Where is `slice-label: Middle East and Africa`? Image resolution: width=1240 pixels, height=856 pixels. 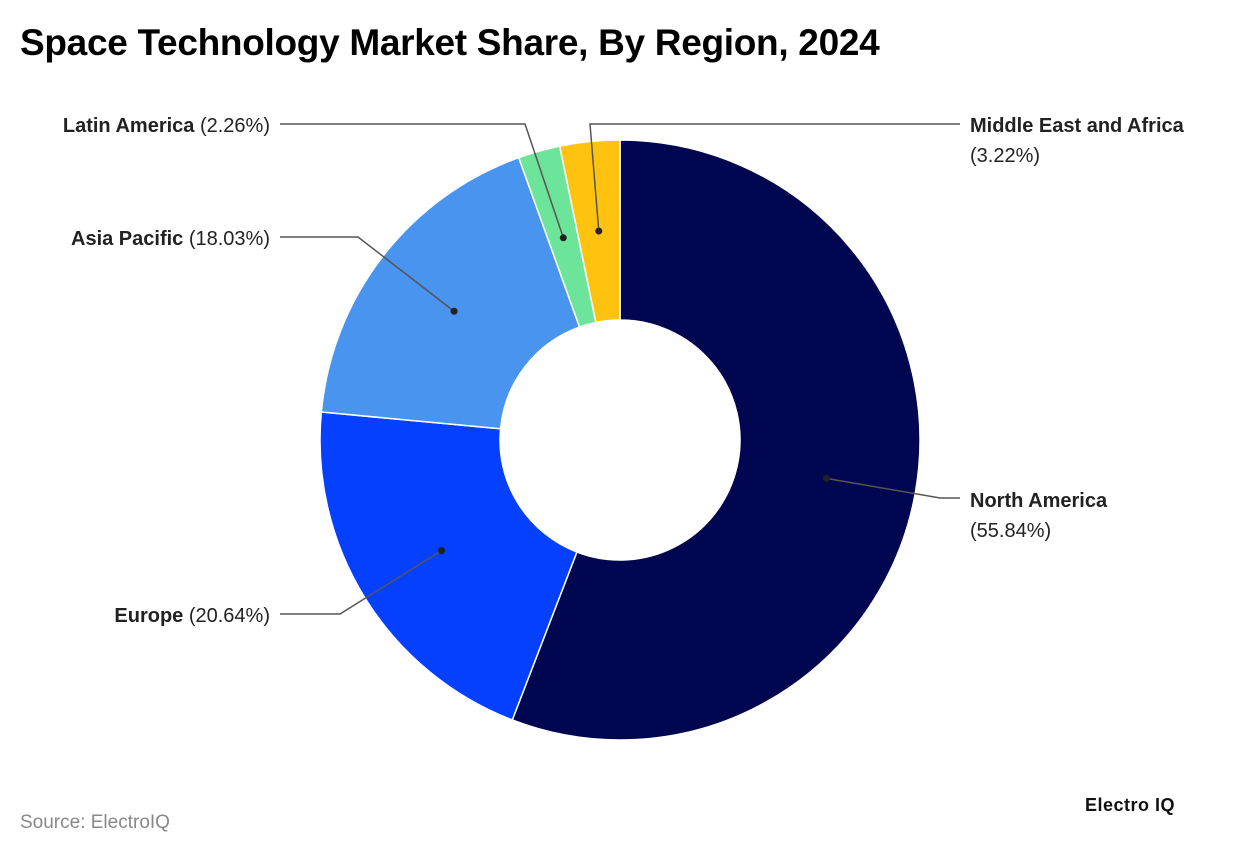
slice-label: Middle East and Africa is located at coordinates (1077, 126).